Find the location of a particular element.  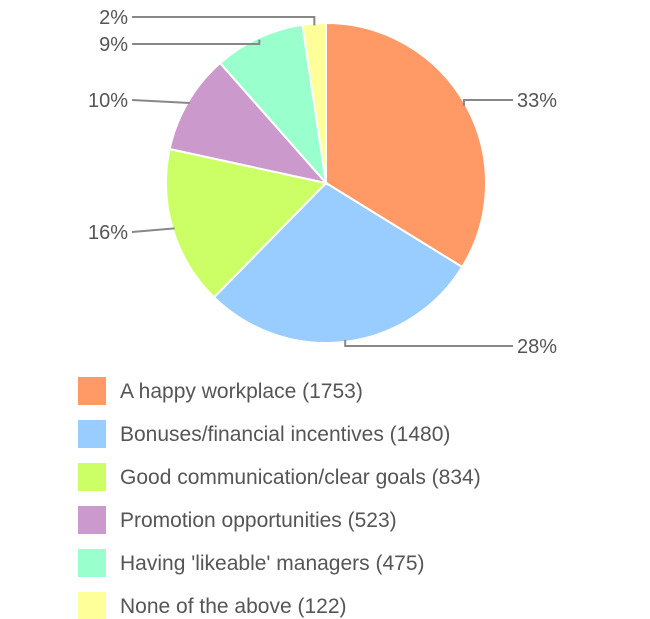

legend-label: Bonuses/financial incentives (1480) is located at coordinates (285, 434).